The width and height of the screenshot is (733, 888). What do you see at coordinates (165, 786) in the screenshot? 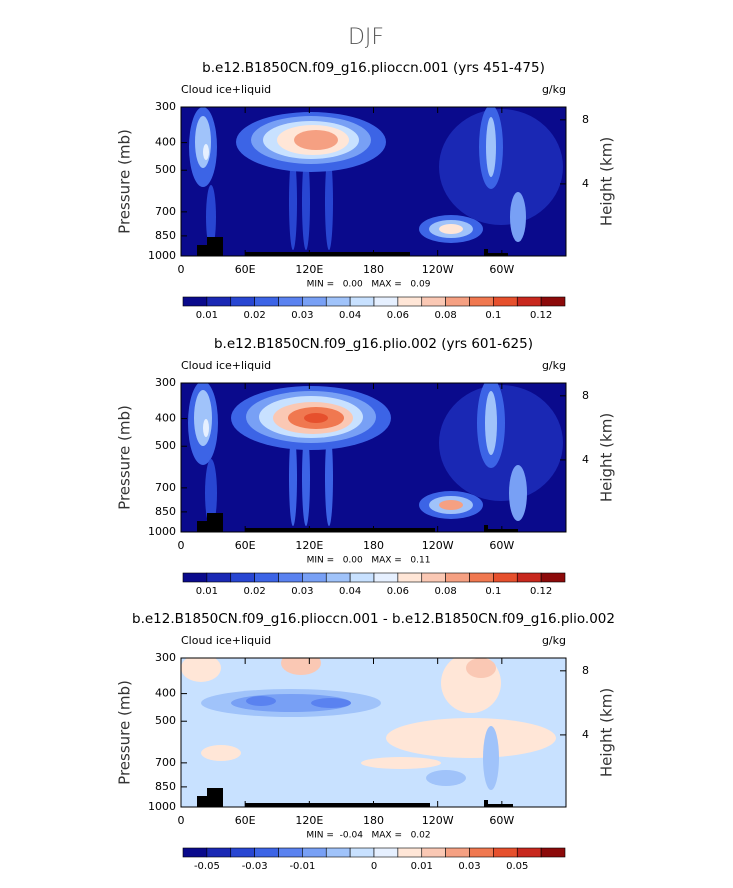
I see `y-tick-label: 850` at bounding box center [165, 786].